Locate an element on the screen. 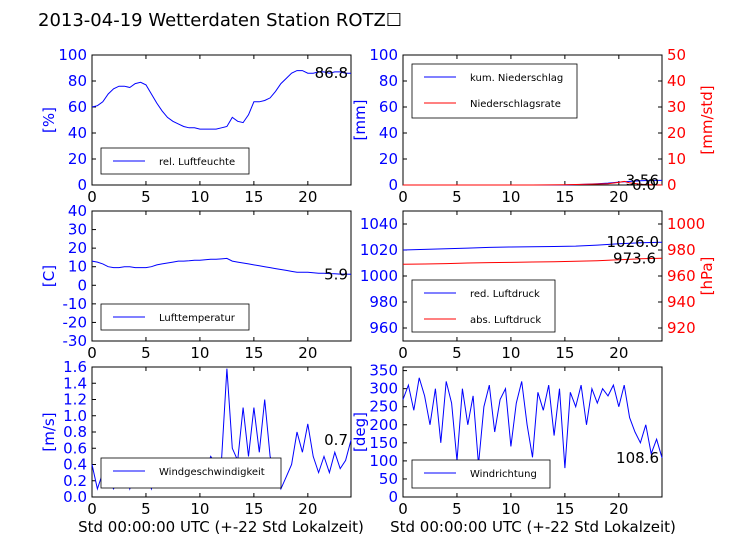 The width and height of the screenshot is (736, 552). last-value-label: 3.56 is located at coordinates (642, 180).